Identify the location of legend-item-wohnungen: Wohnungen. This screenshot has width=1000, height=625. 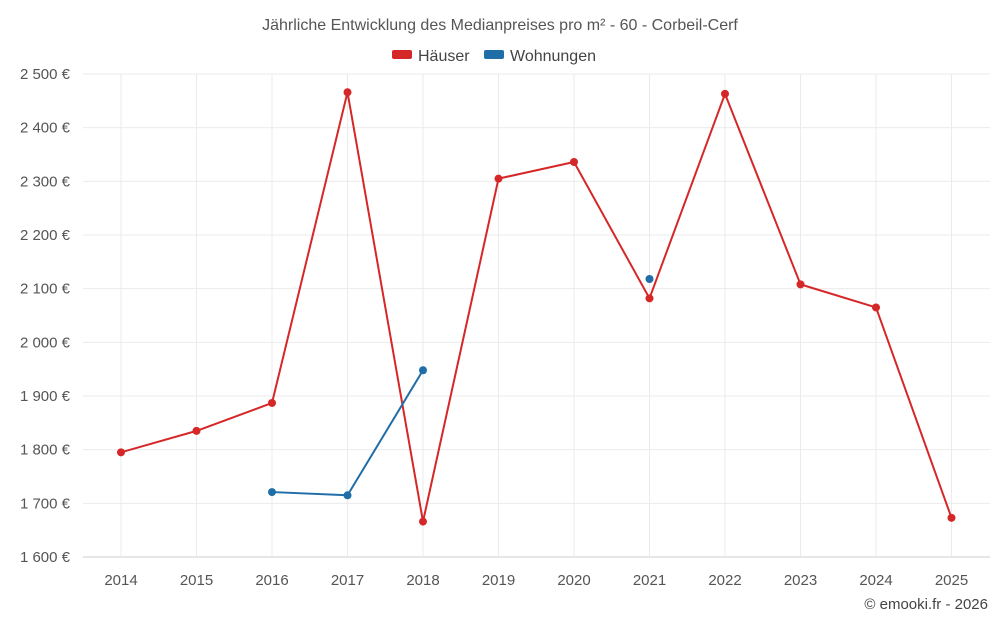
(540, 56).